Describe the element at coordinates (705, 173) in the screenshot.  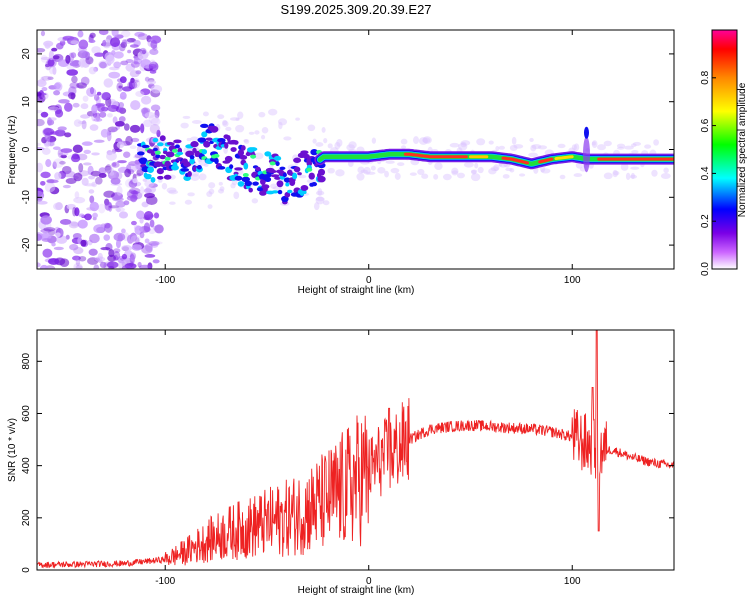
I see `colorbar-tick-label: 0.4` at that location.